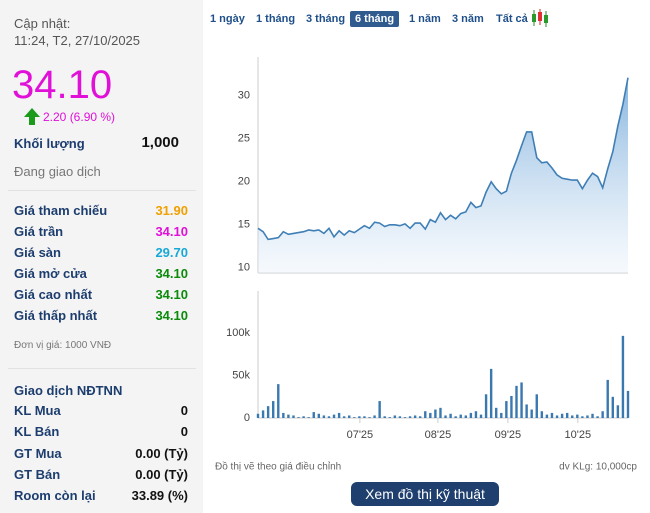 Image resolution: width=650 pixels, height=513 pixels. Describe the element at coordinates (39, 231) in the screenshot. I see `row-label: Giá trần` at that location.